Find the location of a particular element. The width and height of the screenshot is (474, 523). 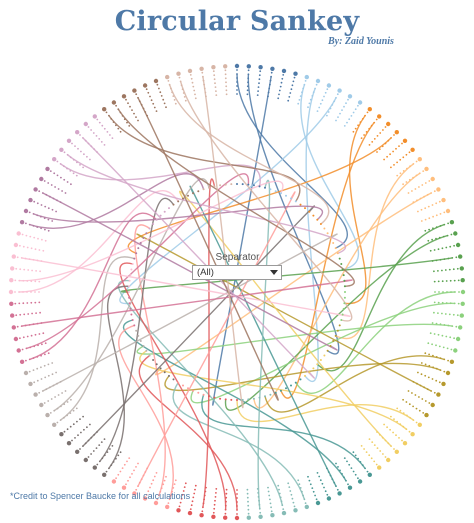

sankey-link is located at coordinates (325, 411).